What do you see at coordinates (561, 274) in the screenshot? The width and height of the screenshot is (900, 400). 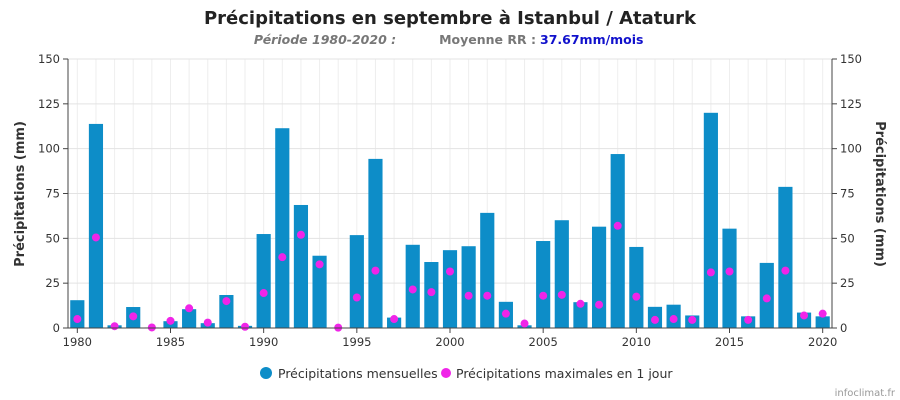 I see `bar-2006` at bounding box center [561, 274].